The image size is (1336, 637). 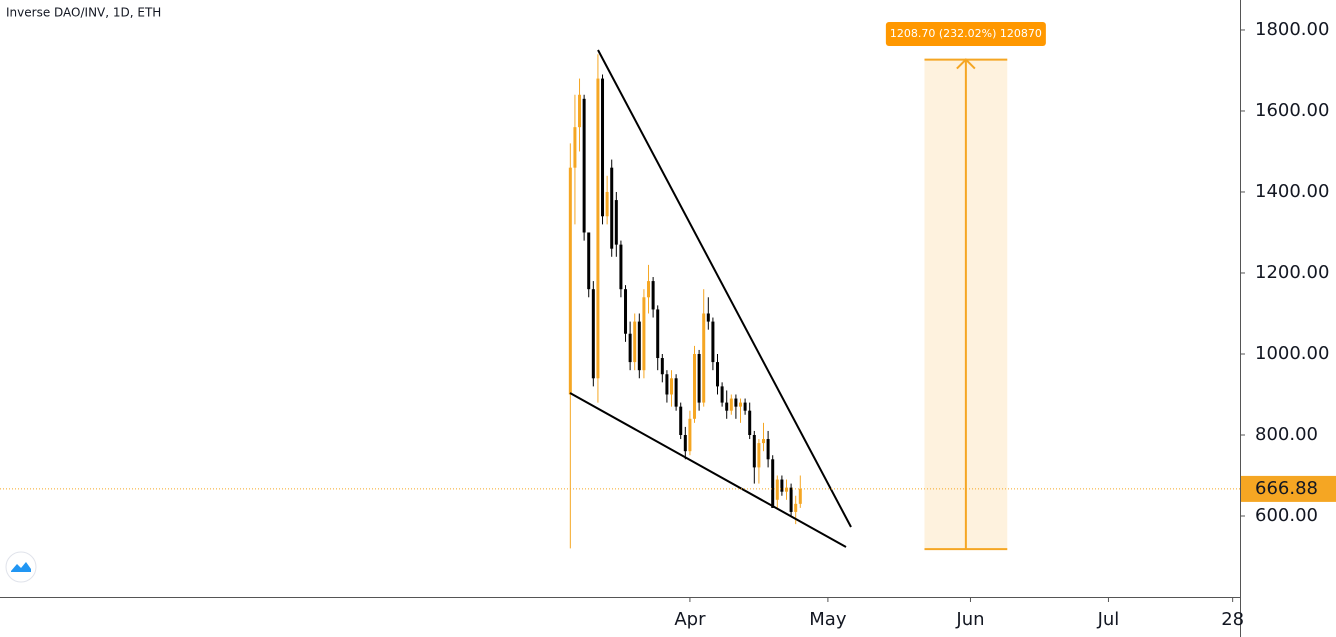 What do you see at coordinates (724, 288) in the screenshot?
I see `trend-line-upper` at bounding box center [724, 288].